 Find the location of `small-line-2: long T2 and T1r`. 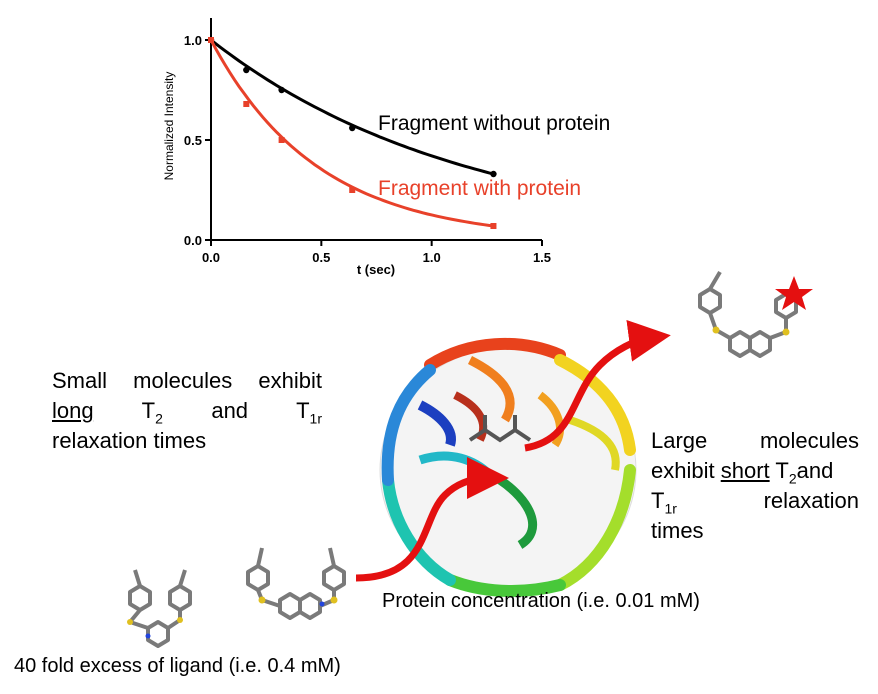

small-line-2: long T2 and T1r is located at coordinates (187, 411).